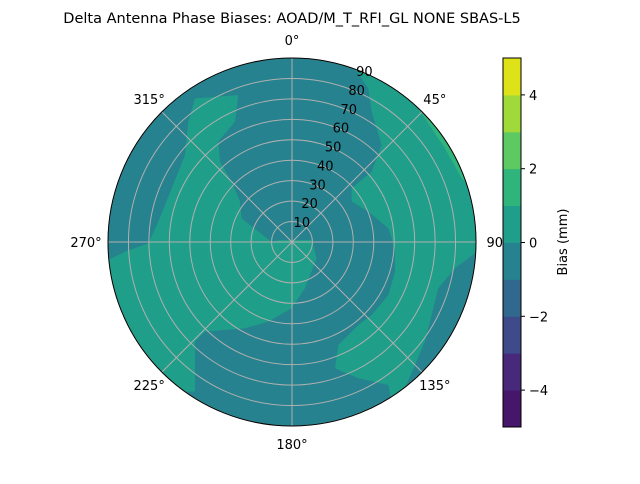 The width and height of the screenshot is (640, 484). What do you see at coordinates (149, 100) in the screenshot?
I see `angle-tick-label: 315°` at bounding box center [149, 100].